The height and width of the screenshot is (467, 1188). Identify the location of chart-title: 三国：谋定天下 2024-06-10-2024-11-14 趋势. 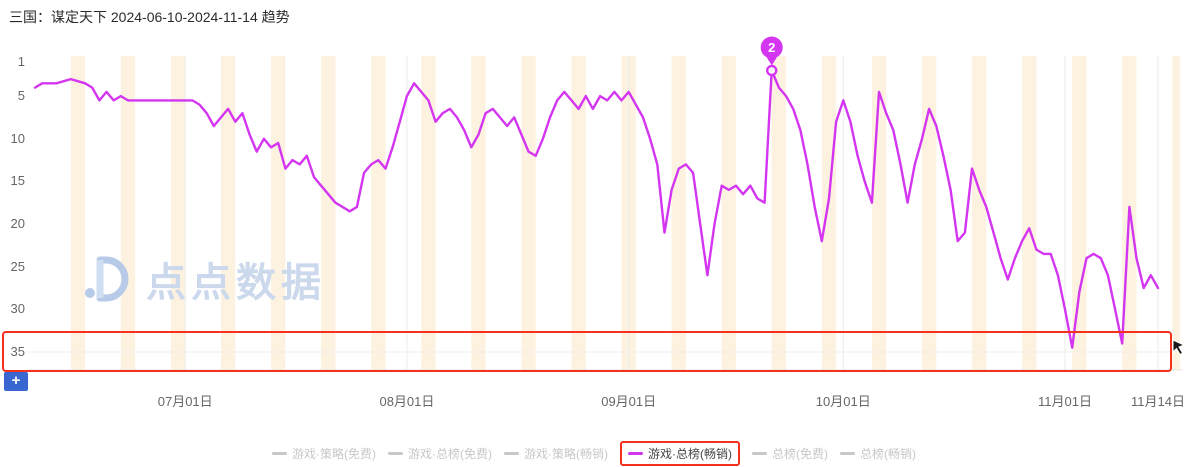
(149, 17).